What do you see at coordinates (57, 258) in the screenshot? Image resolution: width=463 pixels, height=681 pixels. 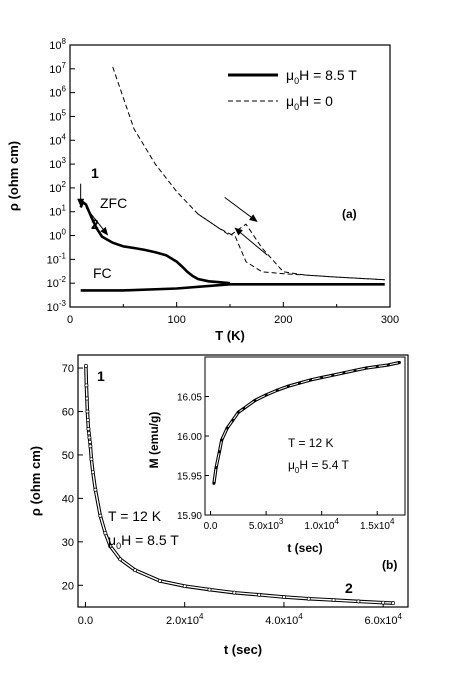 I see `panel-a-y-tick-label: 10⁻¹` at bounding box center [57, 258].